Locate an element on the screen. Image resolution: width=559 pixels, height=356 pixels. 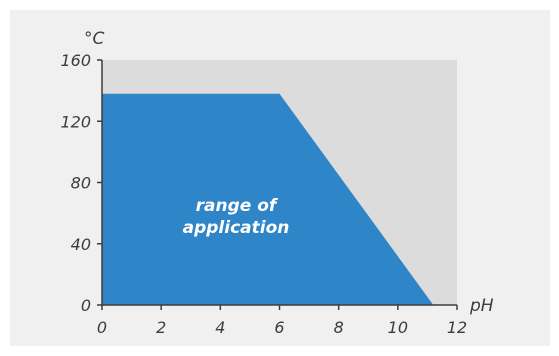
region-annotation-line: range of is located at coordinates (237, 206).